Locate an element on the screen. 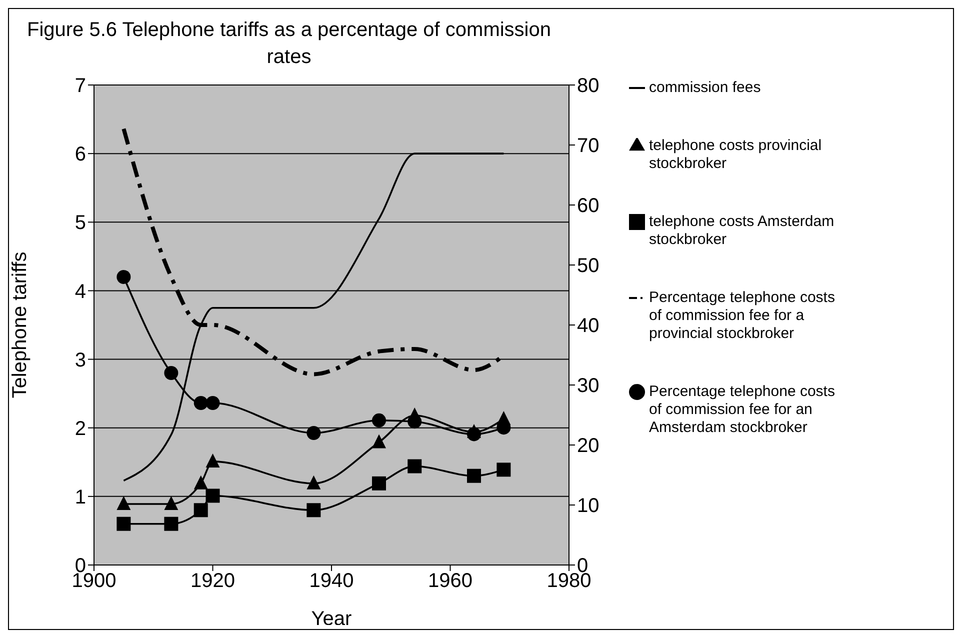 The image size is (962, 638). y2-tick-label: 70 is located at coordinates (588, 146).